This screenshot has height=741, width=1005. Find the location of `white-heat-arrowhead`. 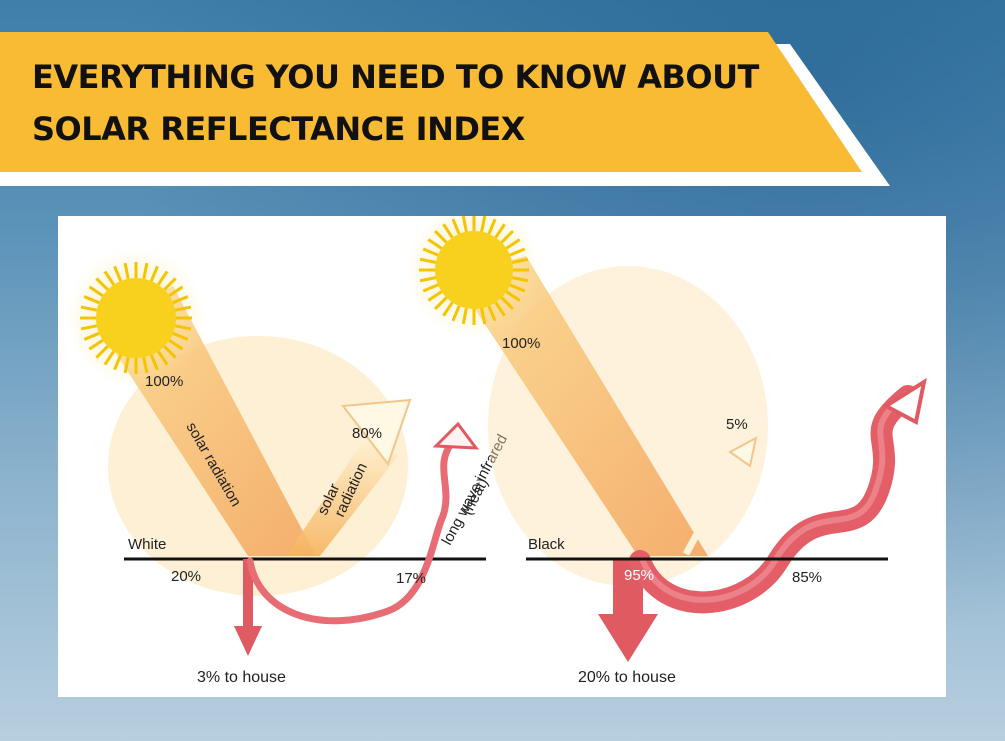

white-heat-arrowhead is located at coordinates (456, 435).